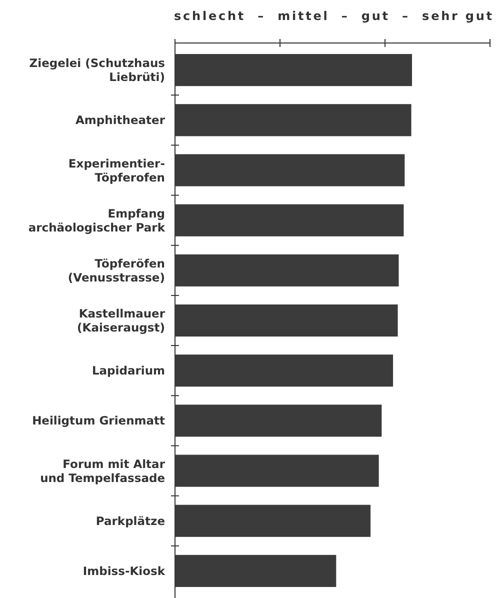  I want to click on y-tick-label: Lapidarium, so click(129, 371).